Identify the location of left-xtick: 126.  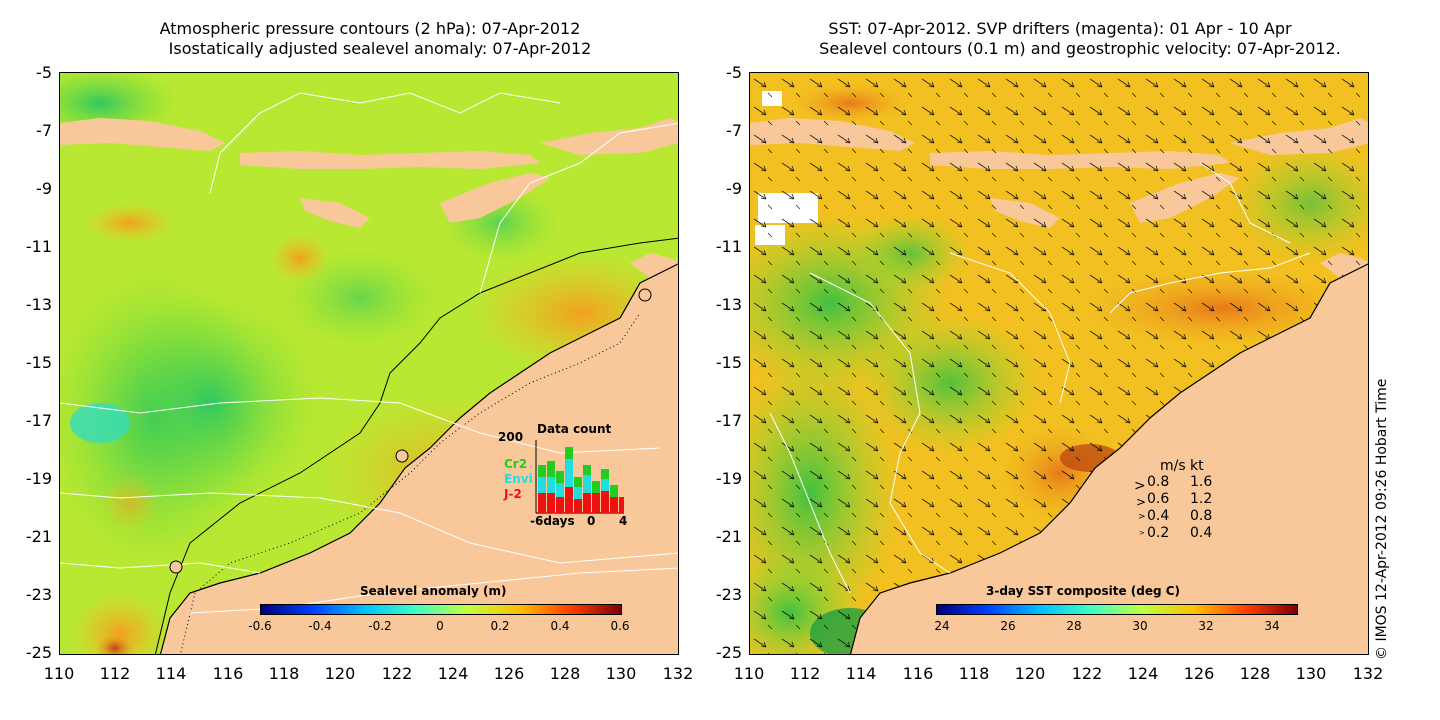
(509, 673).